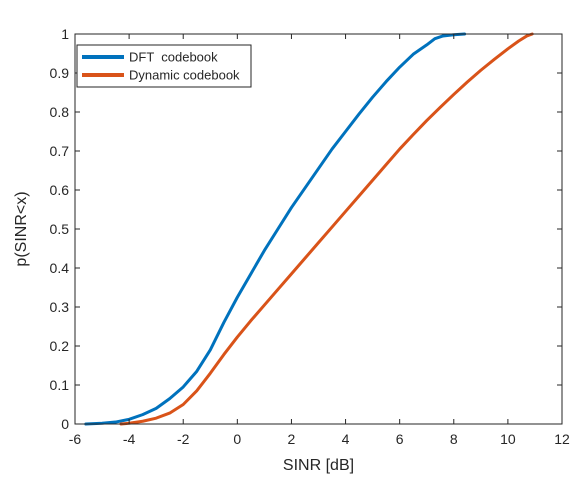 This screenshot has height=487, width=582. Describe the element at coordinates (60, 229) in the screenshot. I see `y-tick-label: 0.5` at that location.